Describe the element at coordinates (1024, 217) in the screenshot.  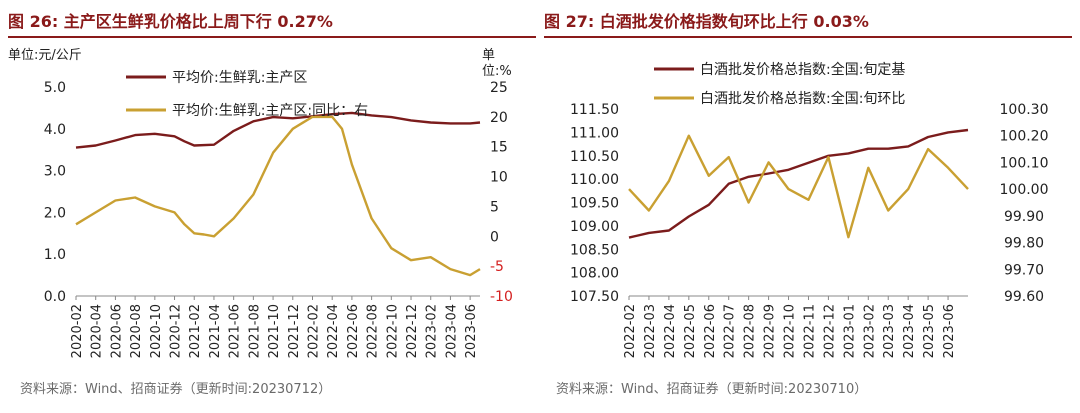
I see `right-tick-label: 99.90` at that location.